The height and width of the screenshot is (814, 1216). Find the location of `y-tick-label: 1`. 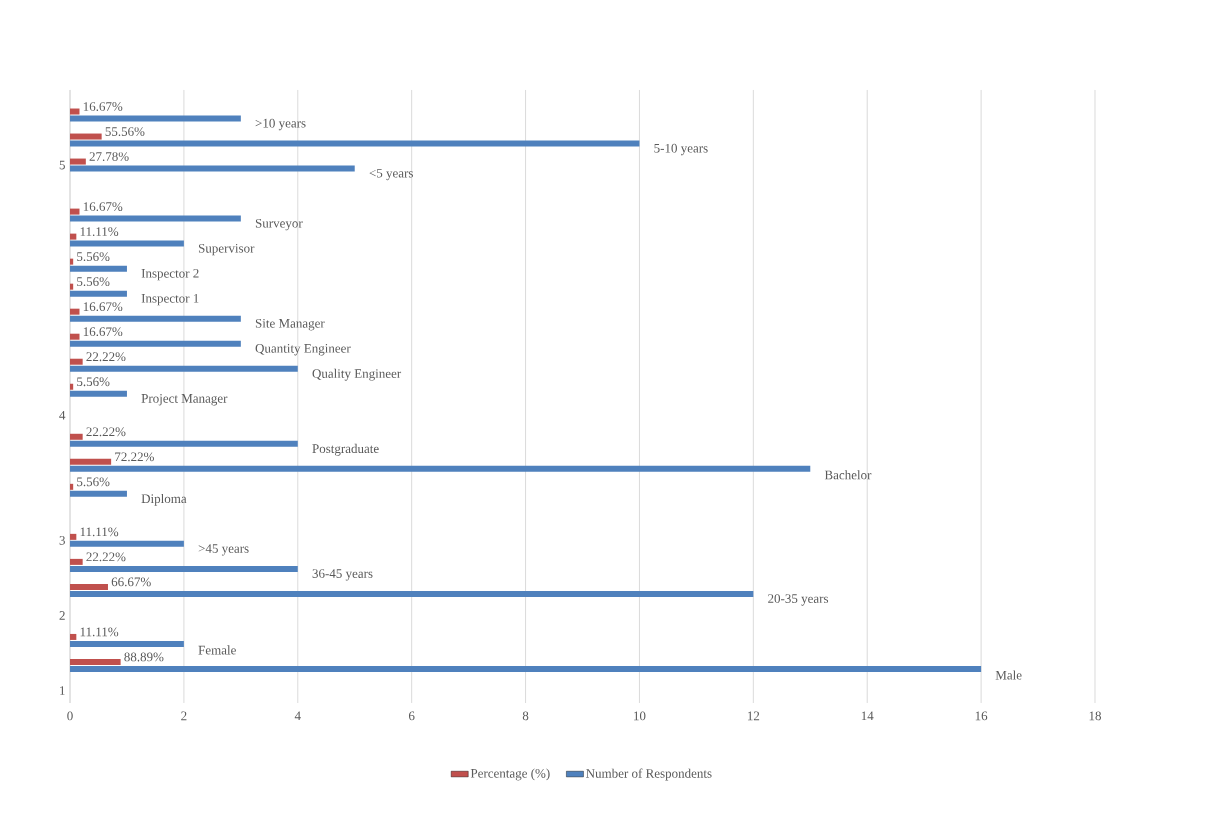

y-tick-label: 1 is located at coordinates (62, 690).